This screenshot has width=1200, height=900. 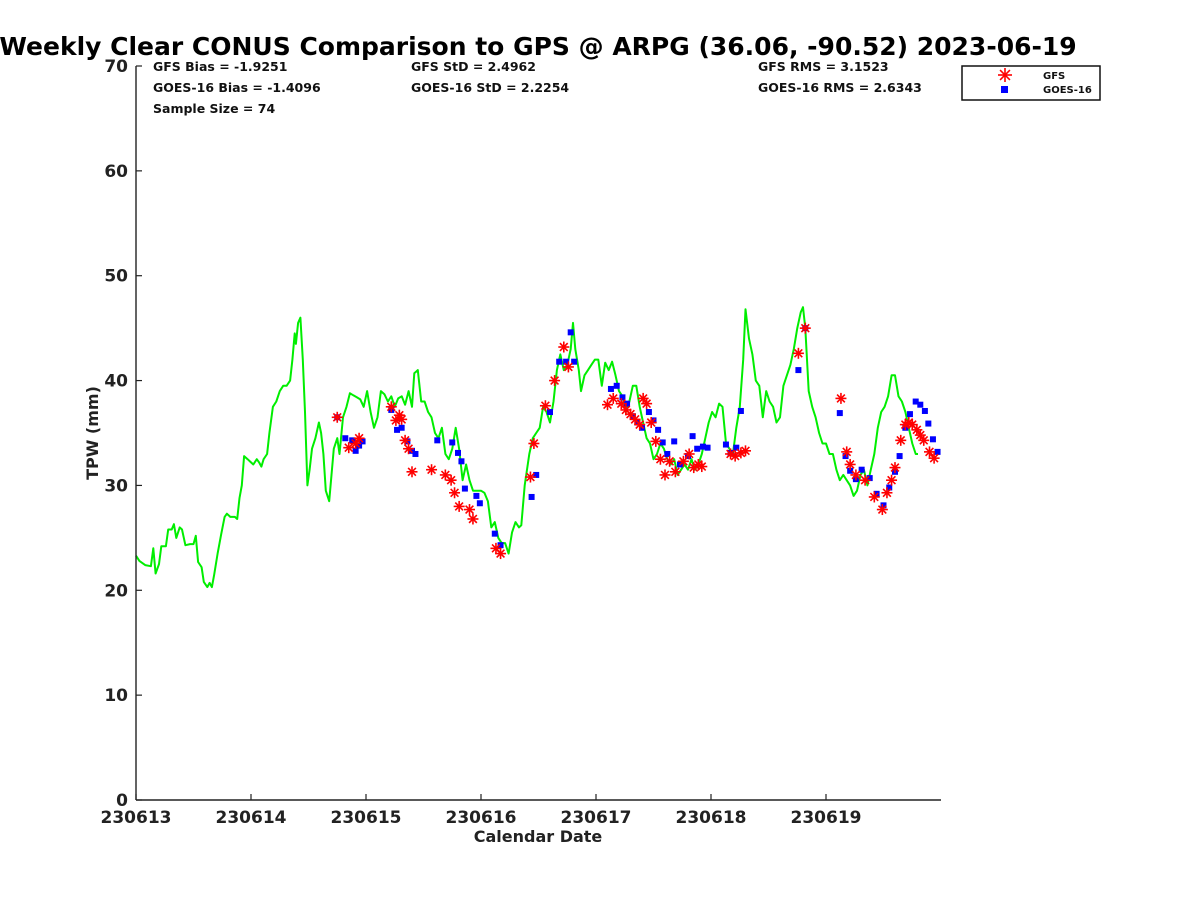 I want to click on legend-gfs-marker, so click(x=1005, y=75).